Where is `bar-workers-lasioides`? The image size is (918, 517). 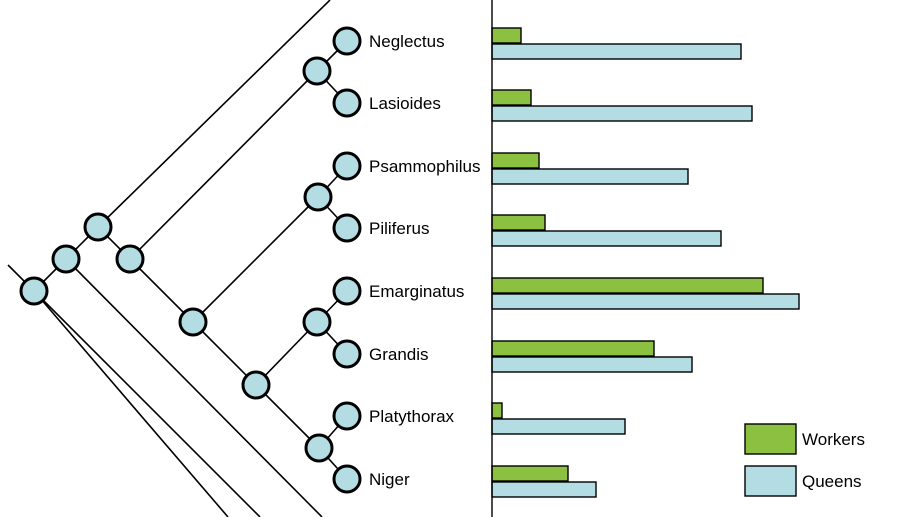
bar-workers-lasioides is located at coordinates (511, 97).